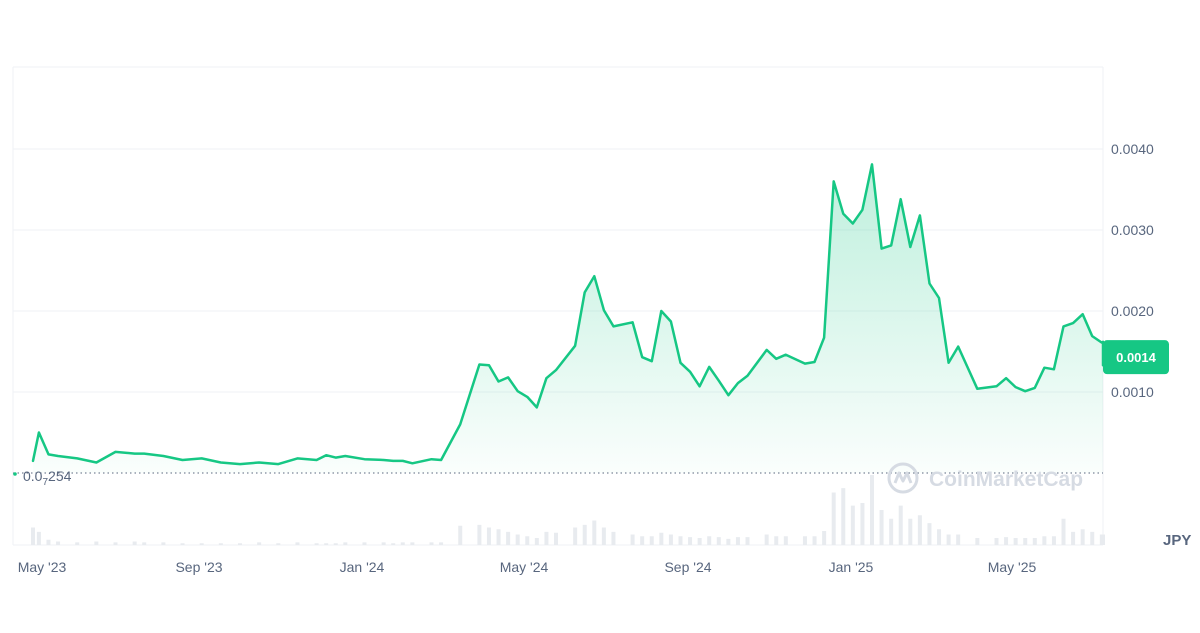  What do you see at coordinates (1006, 479) in the screenshot?
I see `watermark-text: CoinMarketCap` at bounding box center [1006, 479].